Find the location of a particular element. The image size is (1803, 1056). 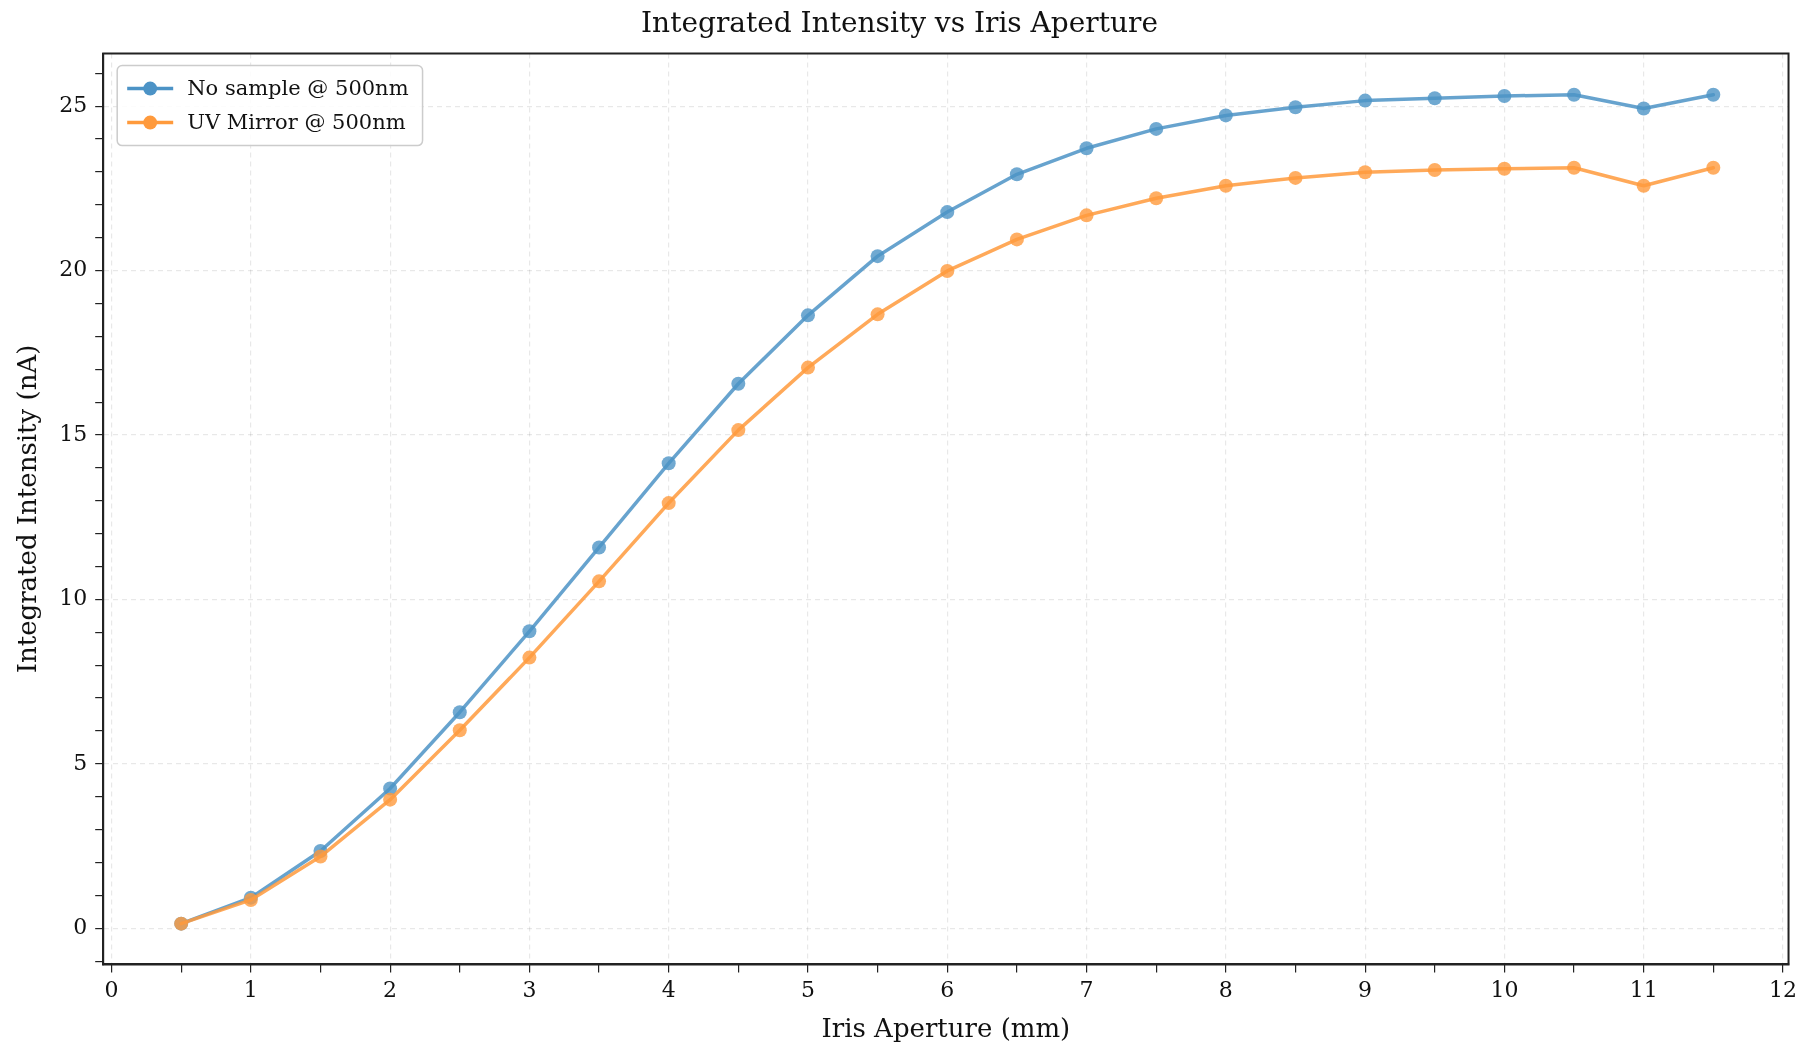

x-tick-label: 2 is located at coordinates (390, 990).